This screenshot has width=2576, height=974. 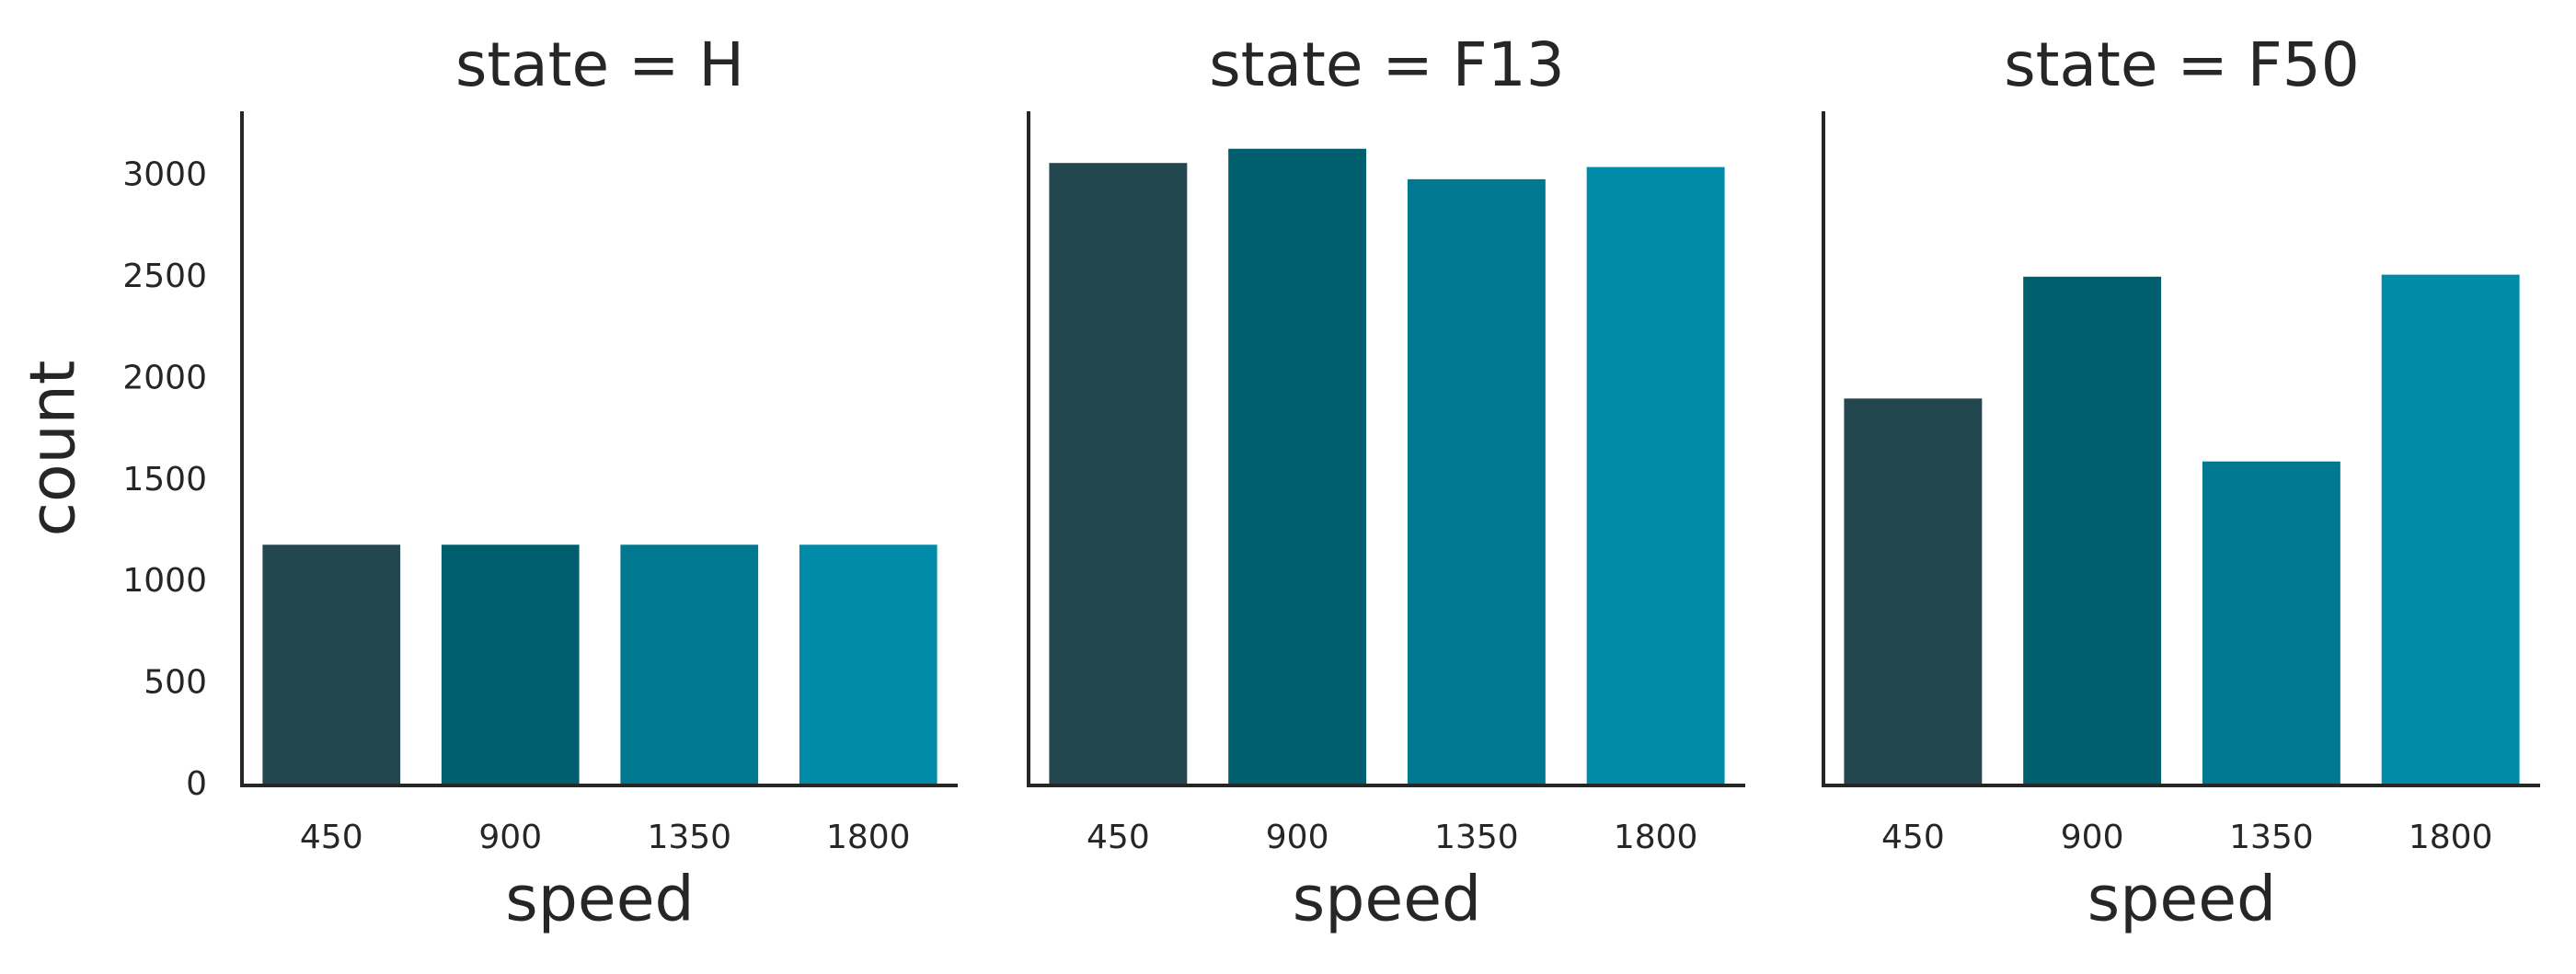 I want to click on y-tick-label: 2500, so click(x=164, y=276).